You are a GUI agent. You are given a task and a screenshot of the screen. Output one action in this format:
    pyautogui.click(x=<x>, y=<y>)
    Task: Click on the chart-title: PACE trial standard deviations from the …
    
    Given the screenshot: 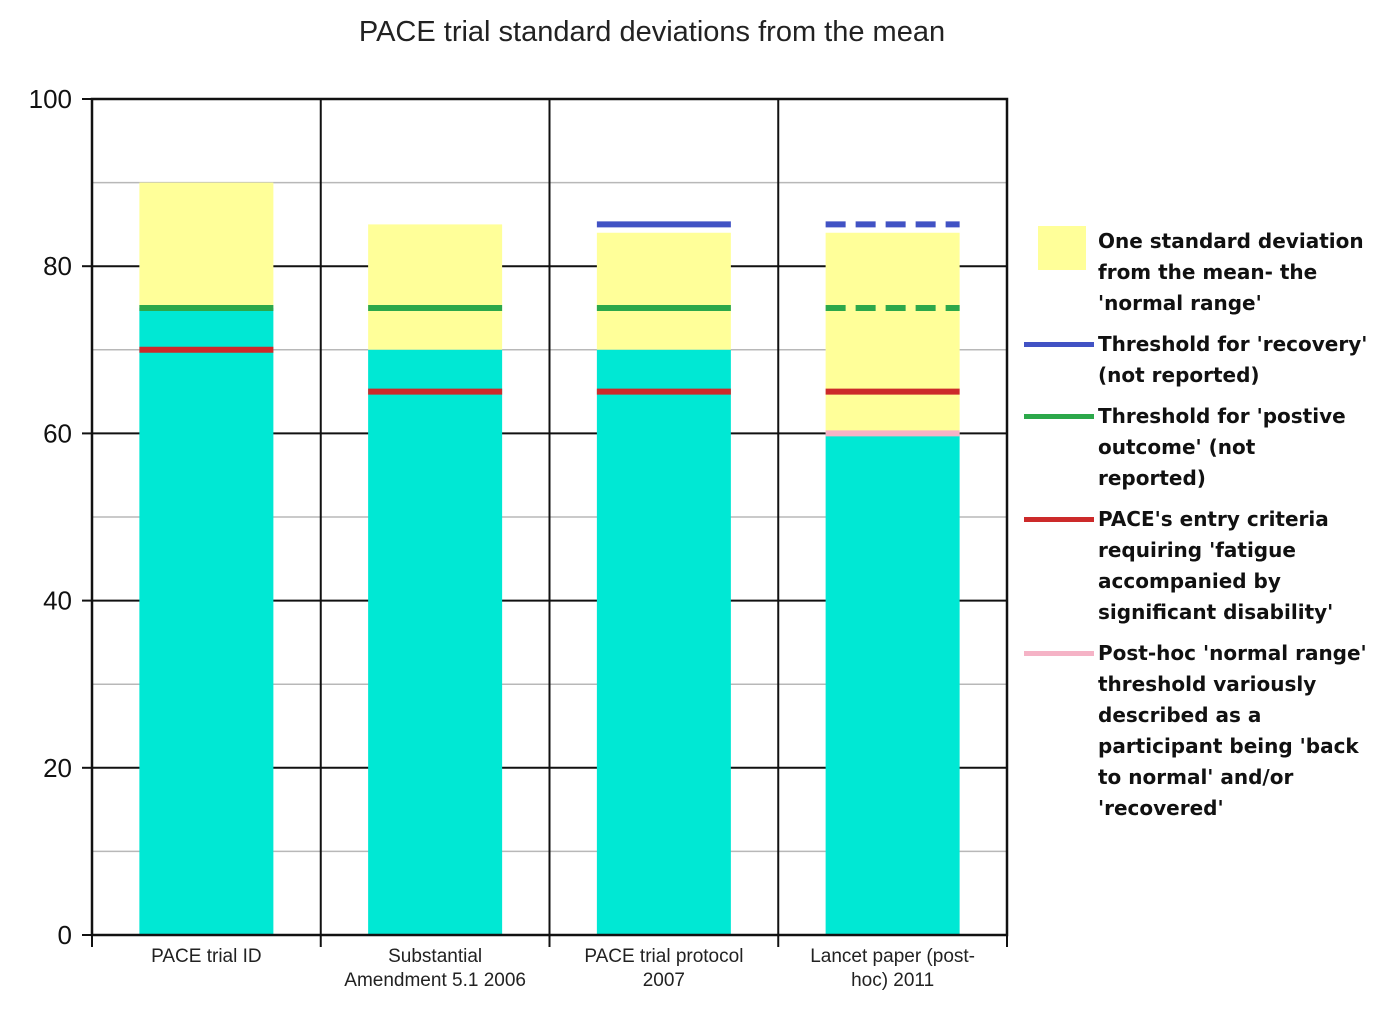 What is the action you would take?
    pyautogui.click(x=652, y=32)
    